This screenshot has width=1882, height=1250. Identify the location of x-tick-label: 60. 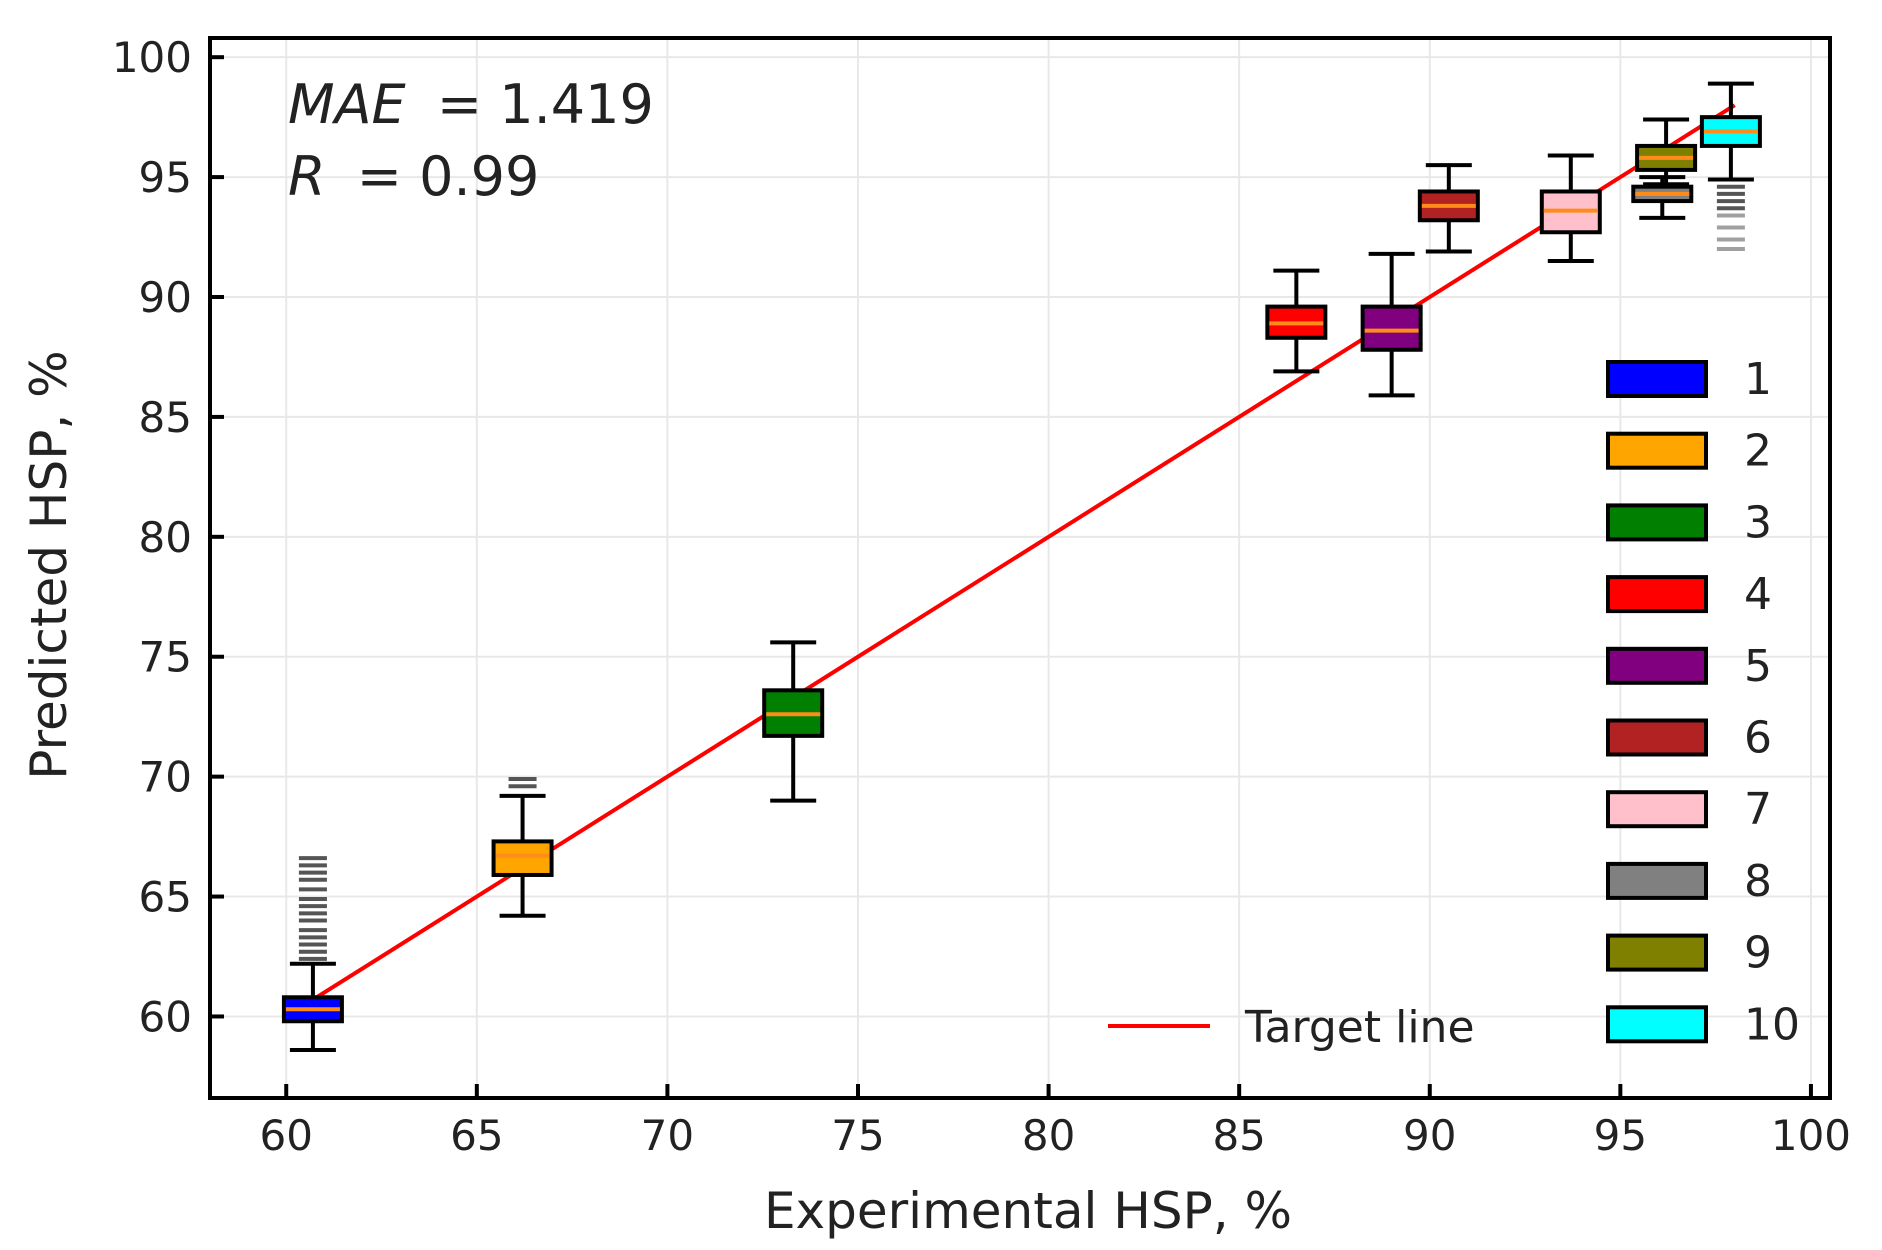
(286, 1135).